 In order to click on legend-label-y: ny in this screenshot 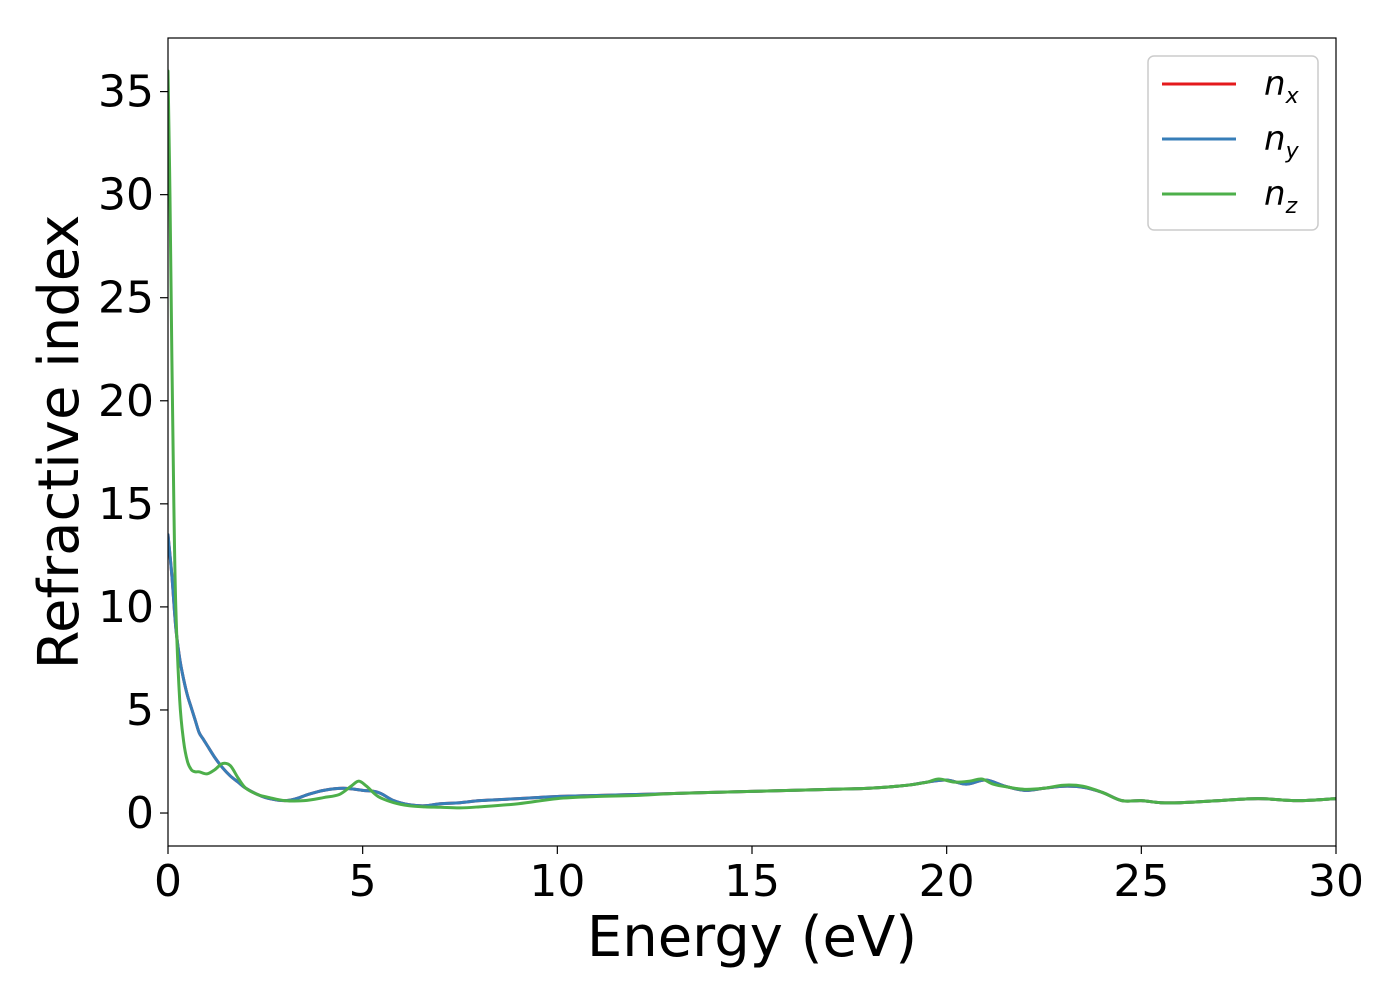, I will do `click(1282, 141)`.